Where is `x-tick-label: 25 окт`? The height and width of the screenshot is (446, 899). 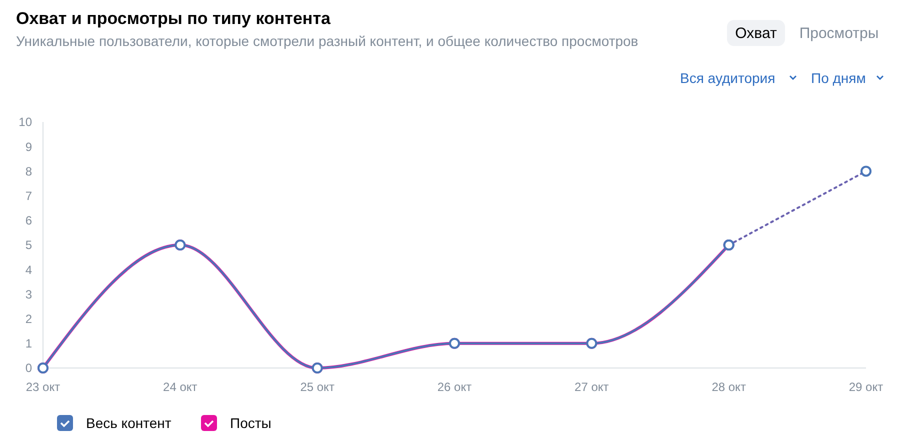
x-tick-label: 25 окт is located at coordinates (317, 387).